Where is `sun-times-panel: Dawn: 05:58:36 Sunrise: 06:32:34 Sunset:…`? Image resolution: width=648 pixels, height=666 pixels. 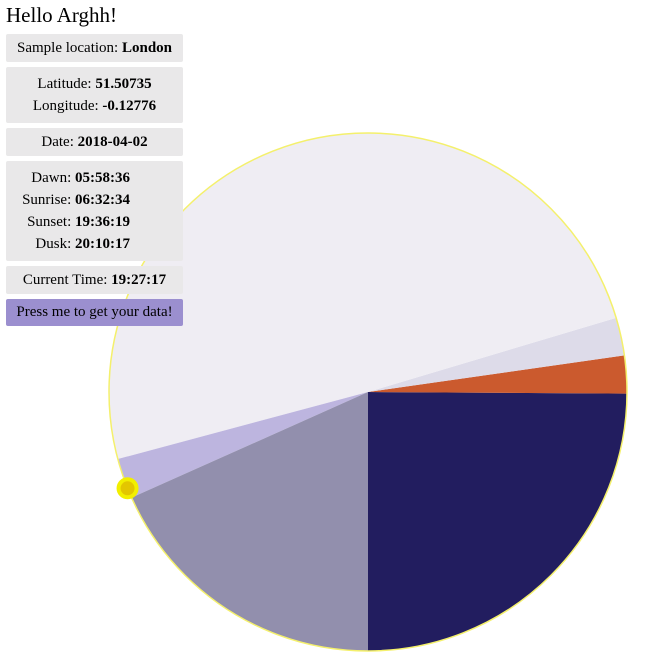
sun-times-panel: Dawn: 05:58:36 Sunrise: 06:32:34 Sunset:… is located at coordinates (94, 211).